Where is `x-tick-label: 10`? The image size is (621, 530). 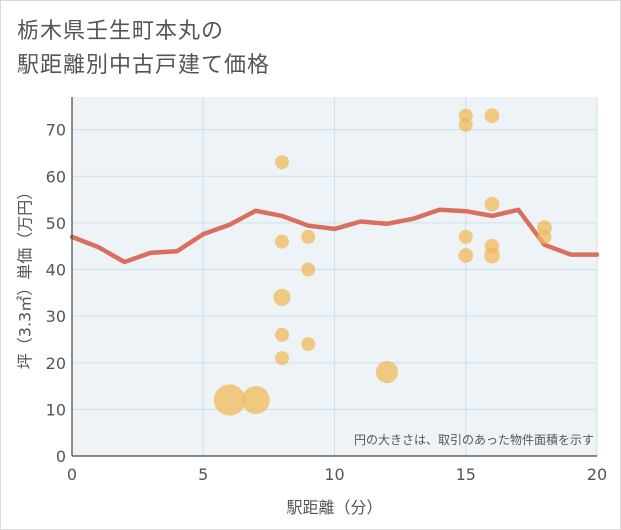 x-tick-label: 10 is located at coordinates (334, 474).